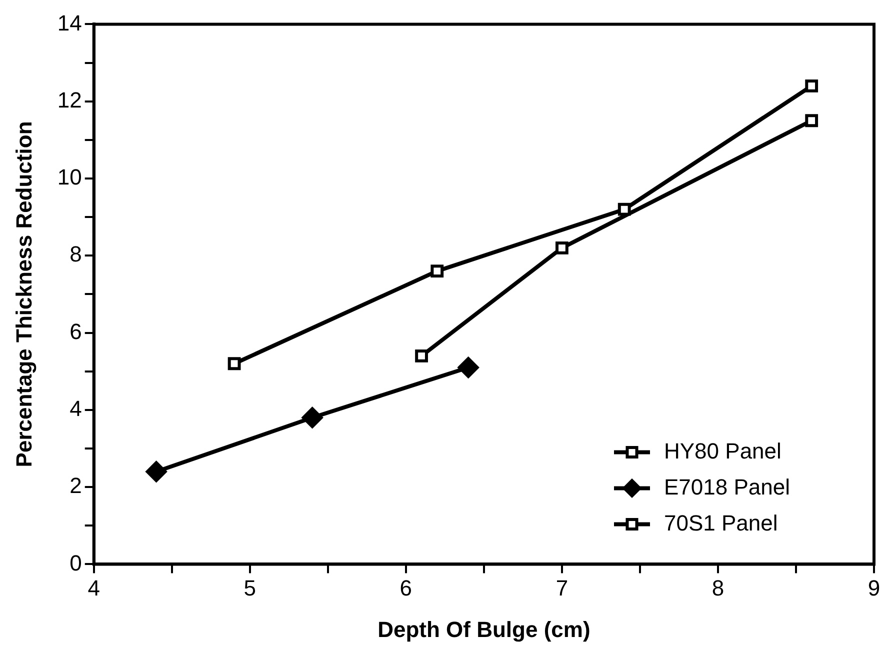  Describe the element at coordinates (727, 487) in the screenshot. I see `legend-label: E7018 Panel` at that location.